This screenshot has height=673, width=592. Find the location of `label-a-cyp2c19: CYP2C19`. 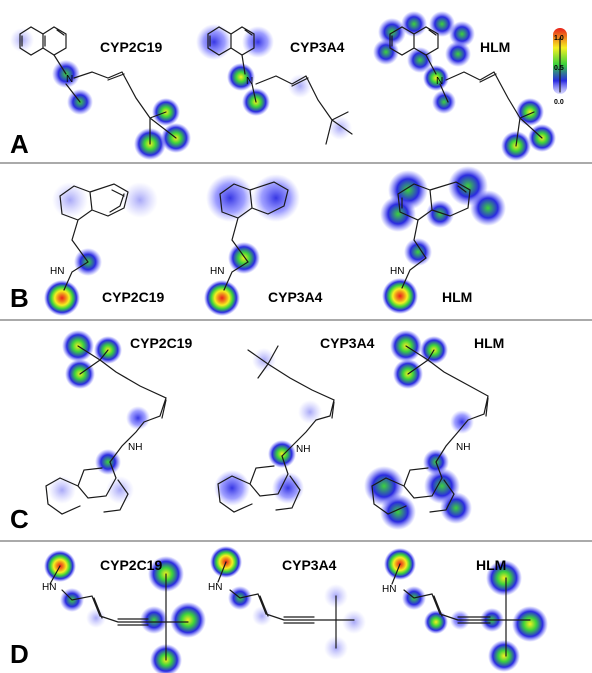

label-a-cyp2c19: CYP2C19 is located at coordinates (131, 47).